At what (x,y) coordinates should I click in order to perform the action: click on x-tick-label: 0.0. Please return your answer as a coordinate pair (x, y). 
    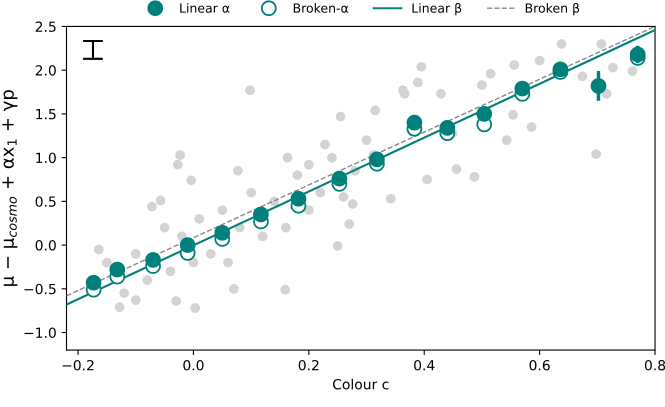
    Looking at the image, I should click on (193, 365).